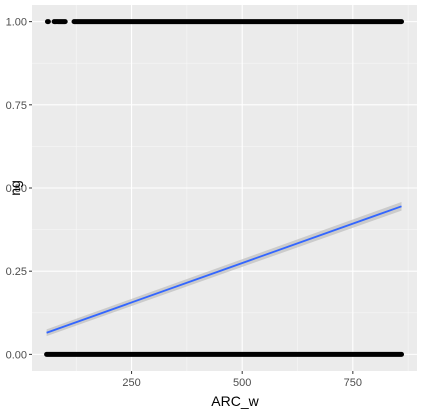  I want to click on y-tick-label-4: 1.00, so click(16, 23).